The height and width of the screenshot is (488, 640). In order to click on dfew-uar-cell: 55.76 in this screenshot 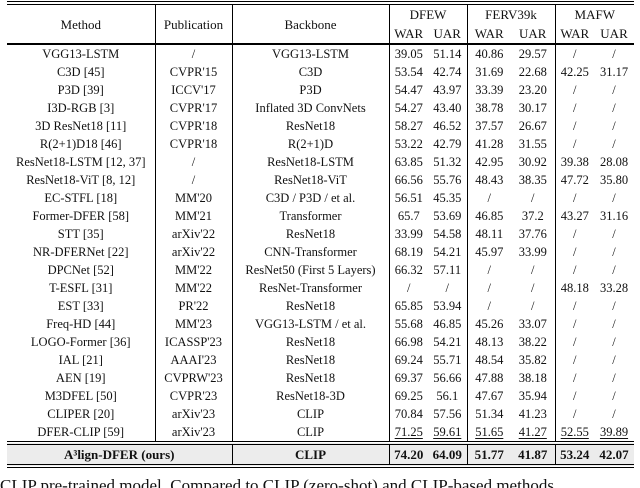, I will do `click(448, 180)`.